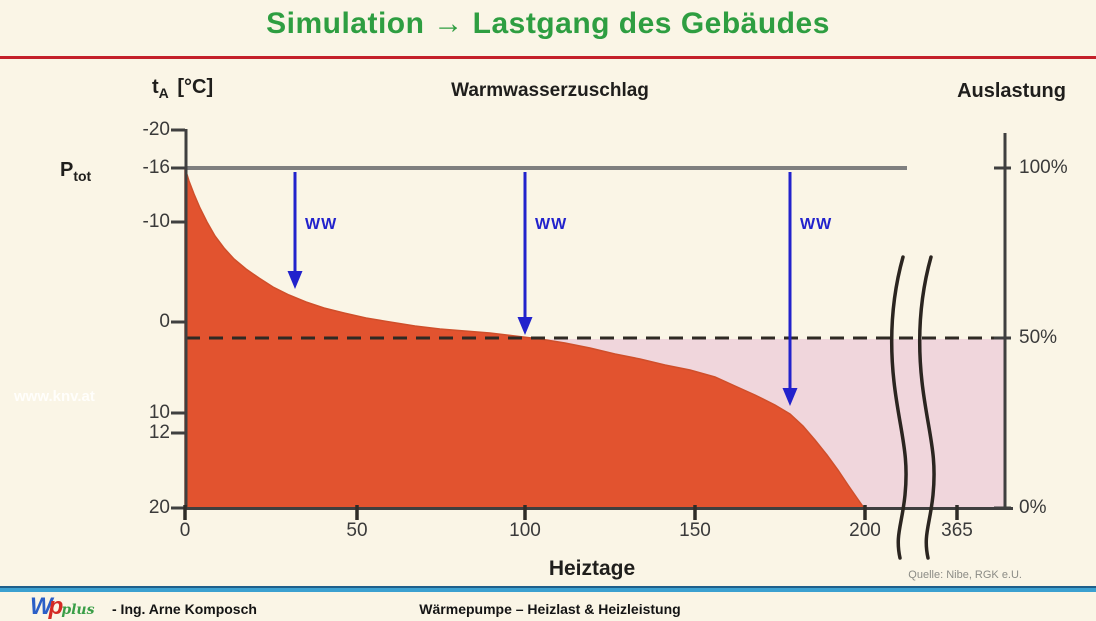 This screenshot has width=1096, height=621. Describe the element at coordinates (357, 530) in the screenshot. I see `x-tick-label-50: 50` at that location.